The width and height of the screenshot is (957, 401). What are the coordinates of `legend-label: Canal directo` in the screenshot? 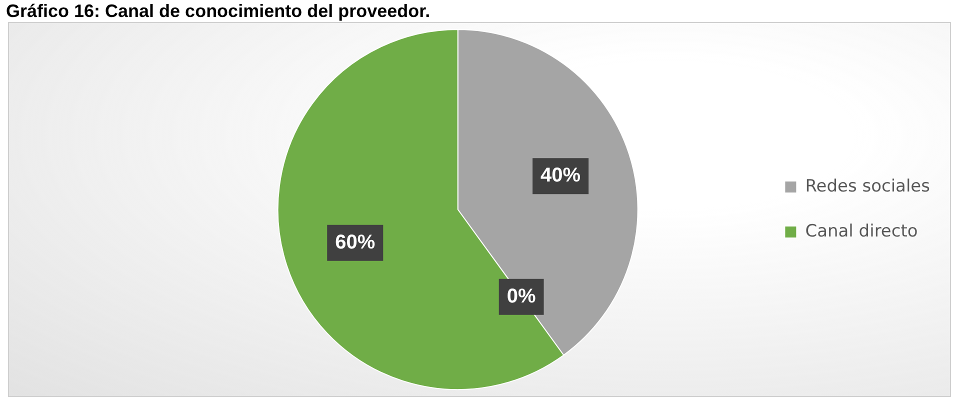 It's located at (861, 231).